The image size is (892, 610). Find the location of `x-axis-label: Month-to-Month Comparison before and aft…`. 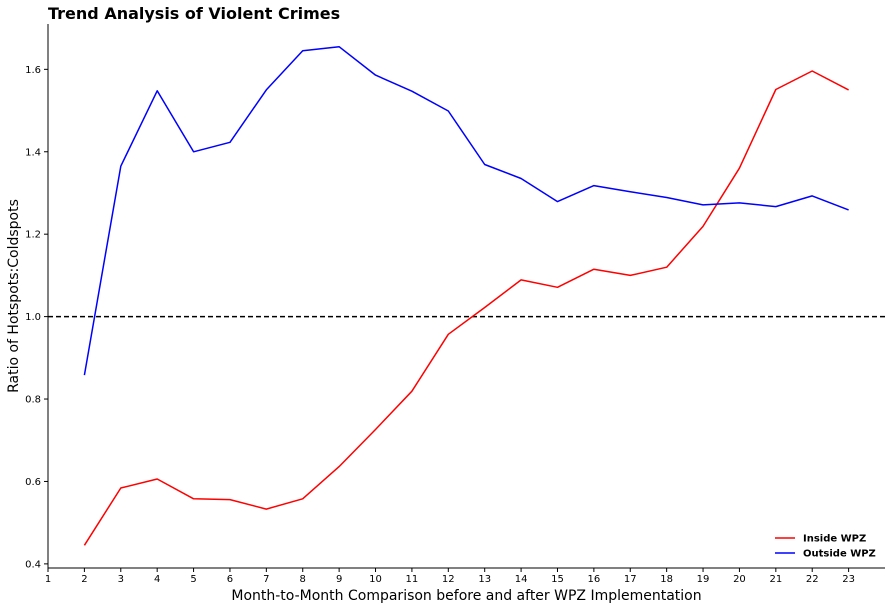

x-axis-label: Month-to-Month Comparison before and aft… is located at coordinates (466, 596).